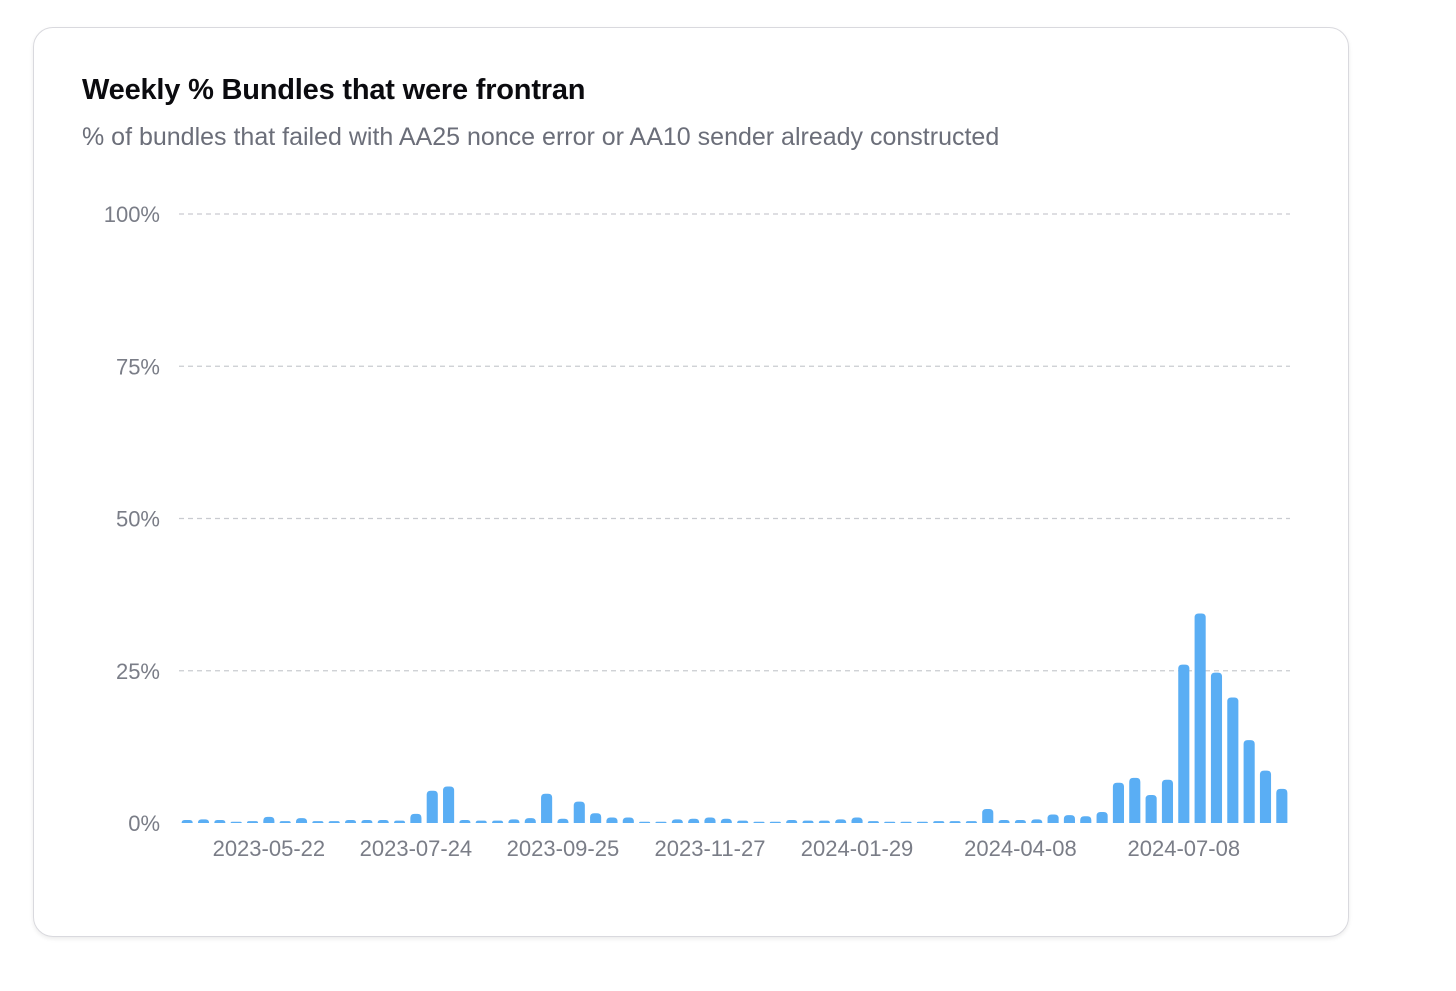 The image size is (1456, 991). Describe the element at coordinates (138, 671) in the screenshot. I see `y-tick-label: 25%` at that location.